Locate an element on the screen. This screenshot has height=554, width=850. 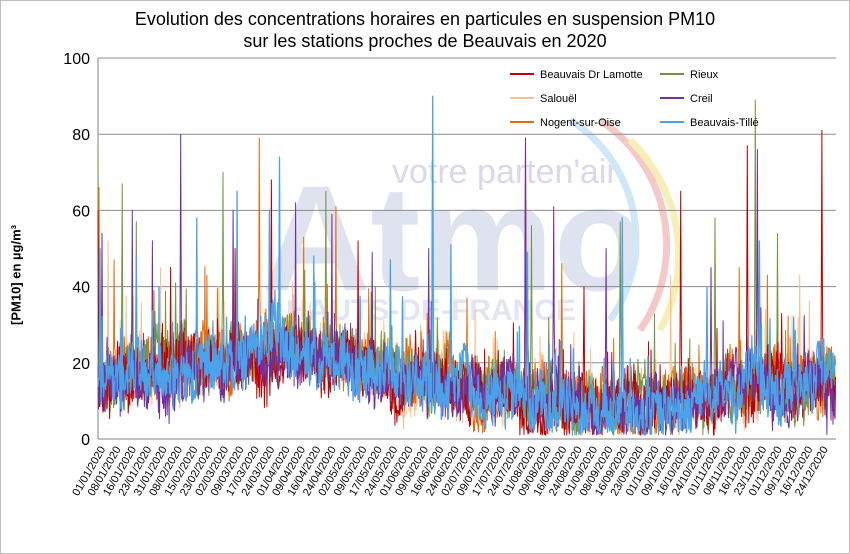
legend-label: Rieux is located at coordinates (704, 75).